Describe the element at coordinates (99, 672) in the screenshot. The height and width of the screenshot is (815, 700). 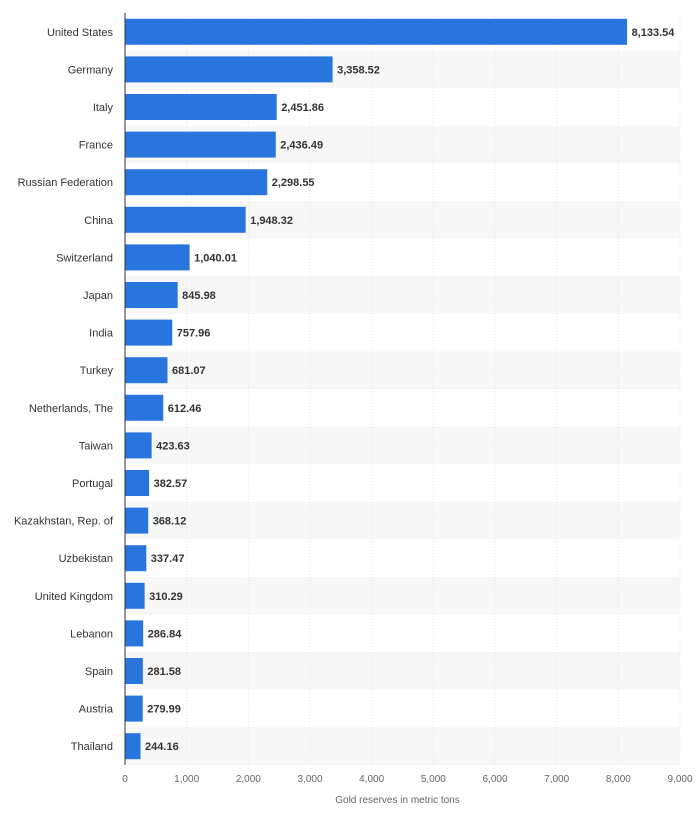
I see `category-label: Spain` at that location.